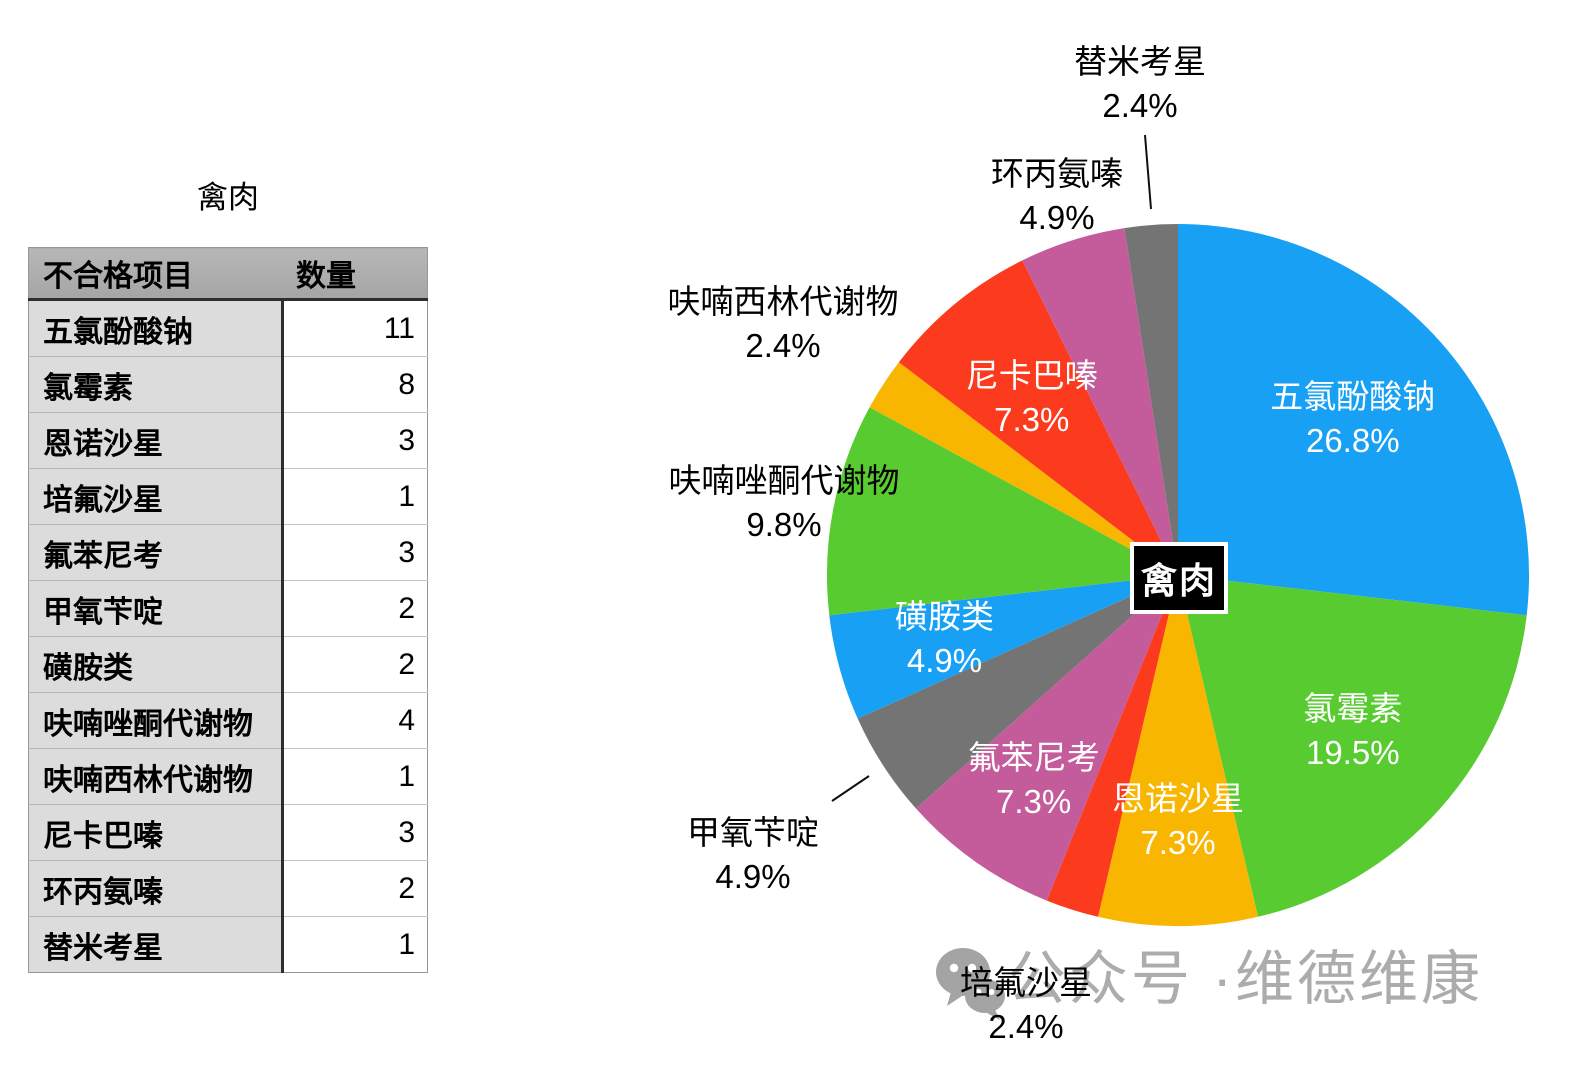  I want to click on pie-label-percent: 9.8%, so click(784, 524).